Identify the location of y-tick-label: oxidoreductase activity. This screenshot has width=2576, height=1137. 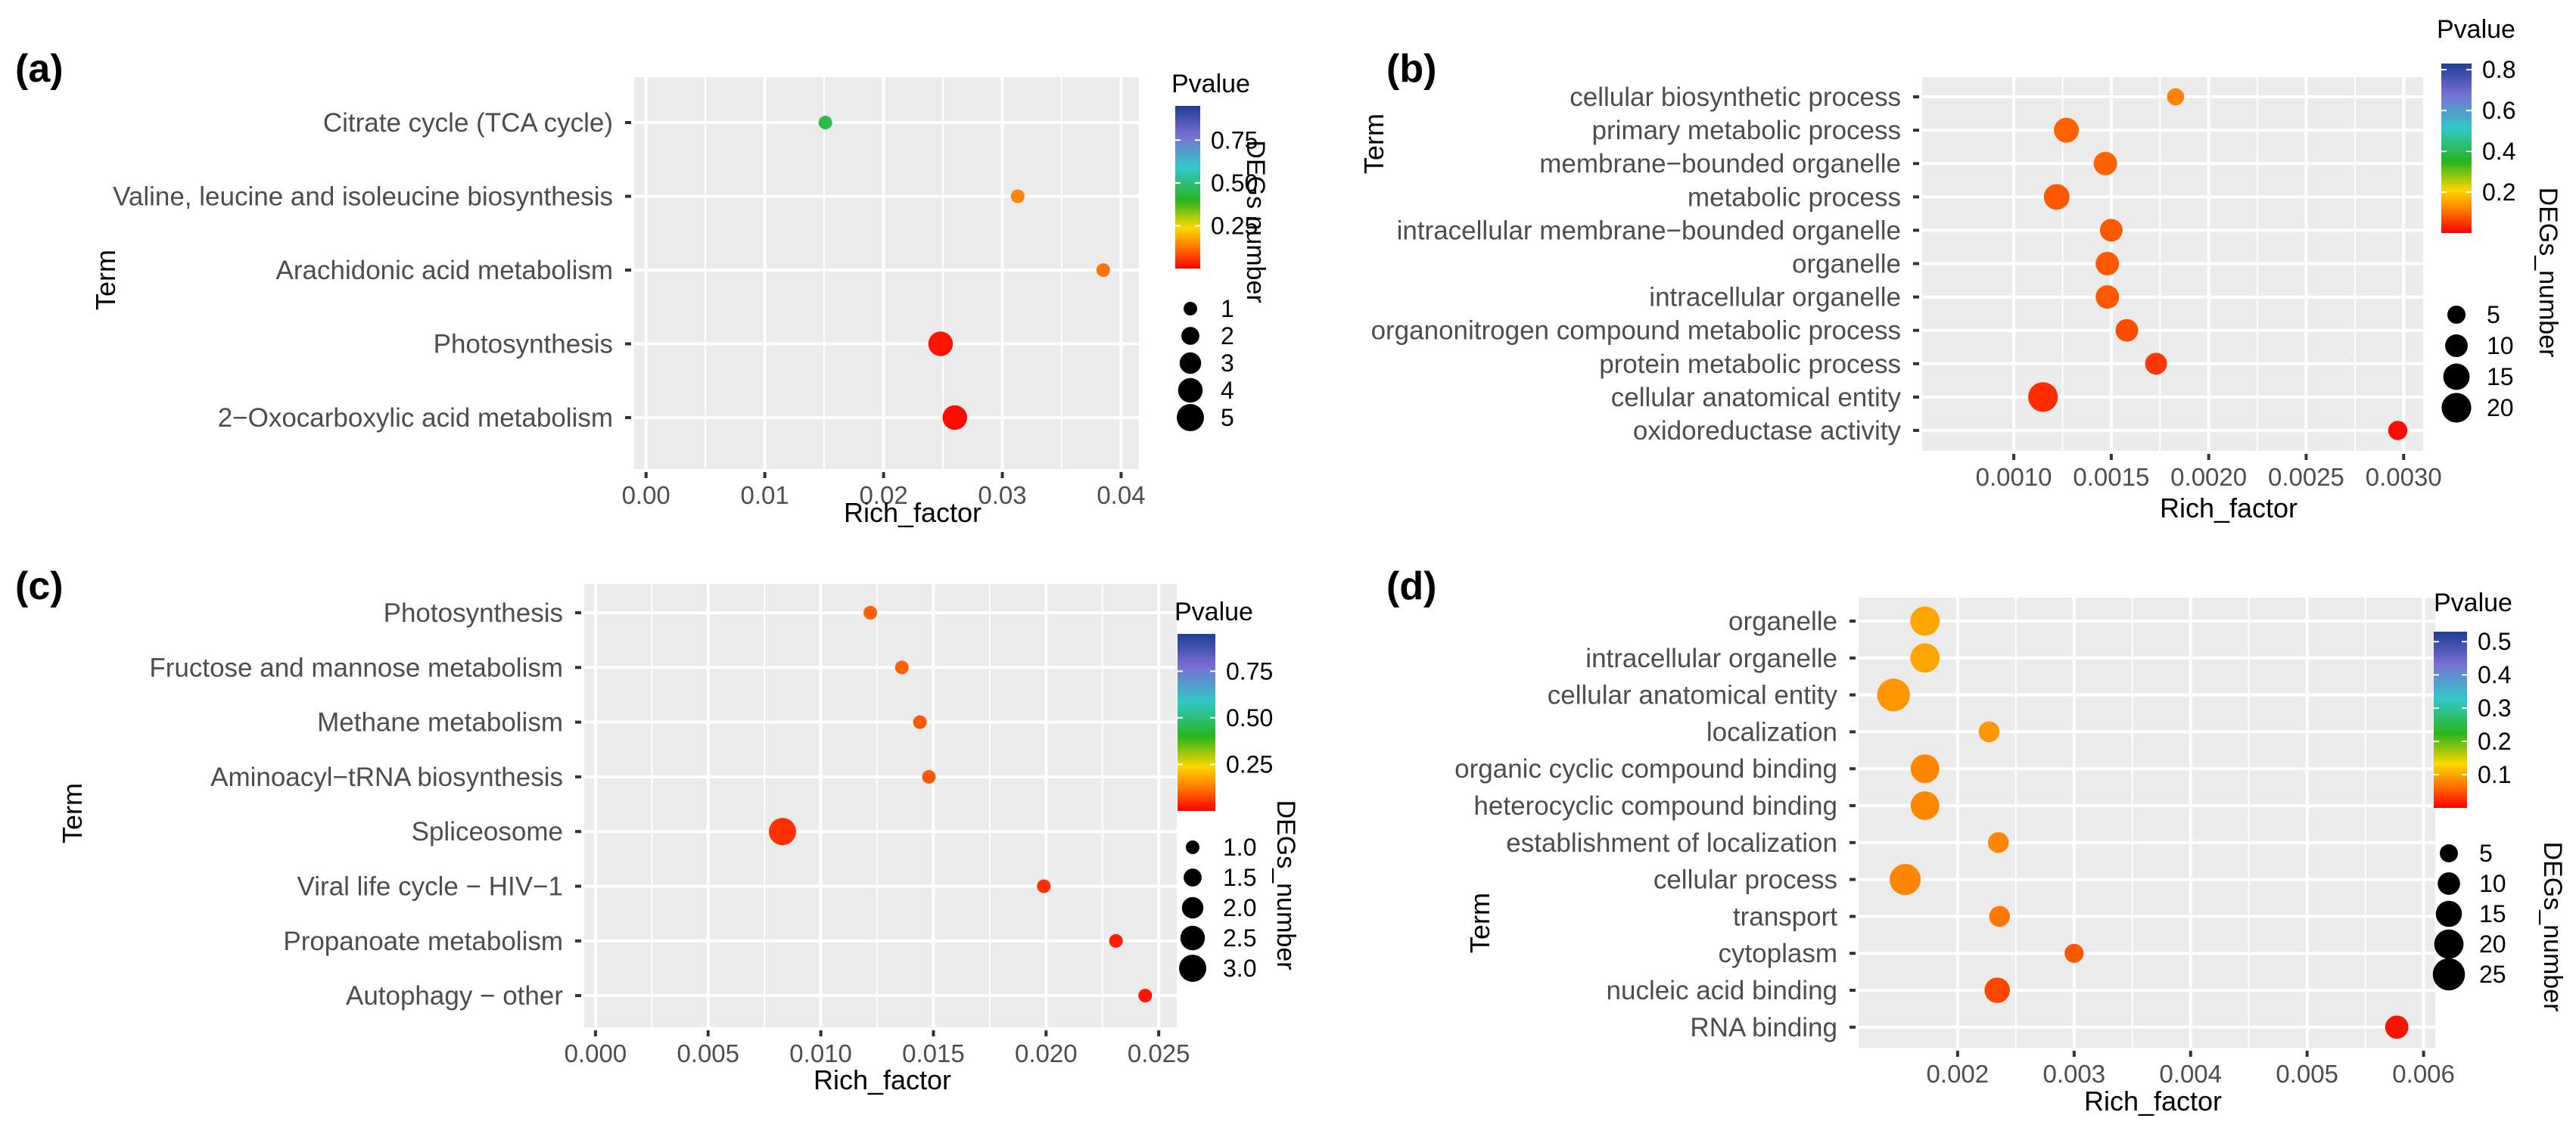
(1767, 431).